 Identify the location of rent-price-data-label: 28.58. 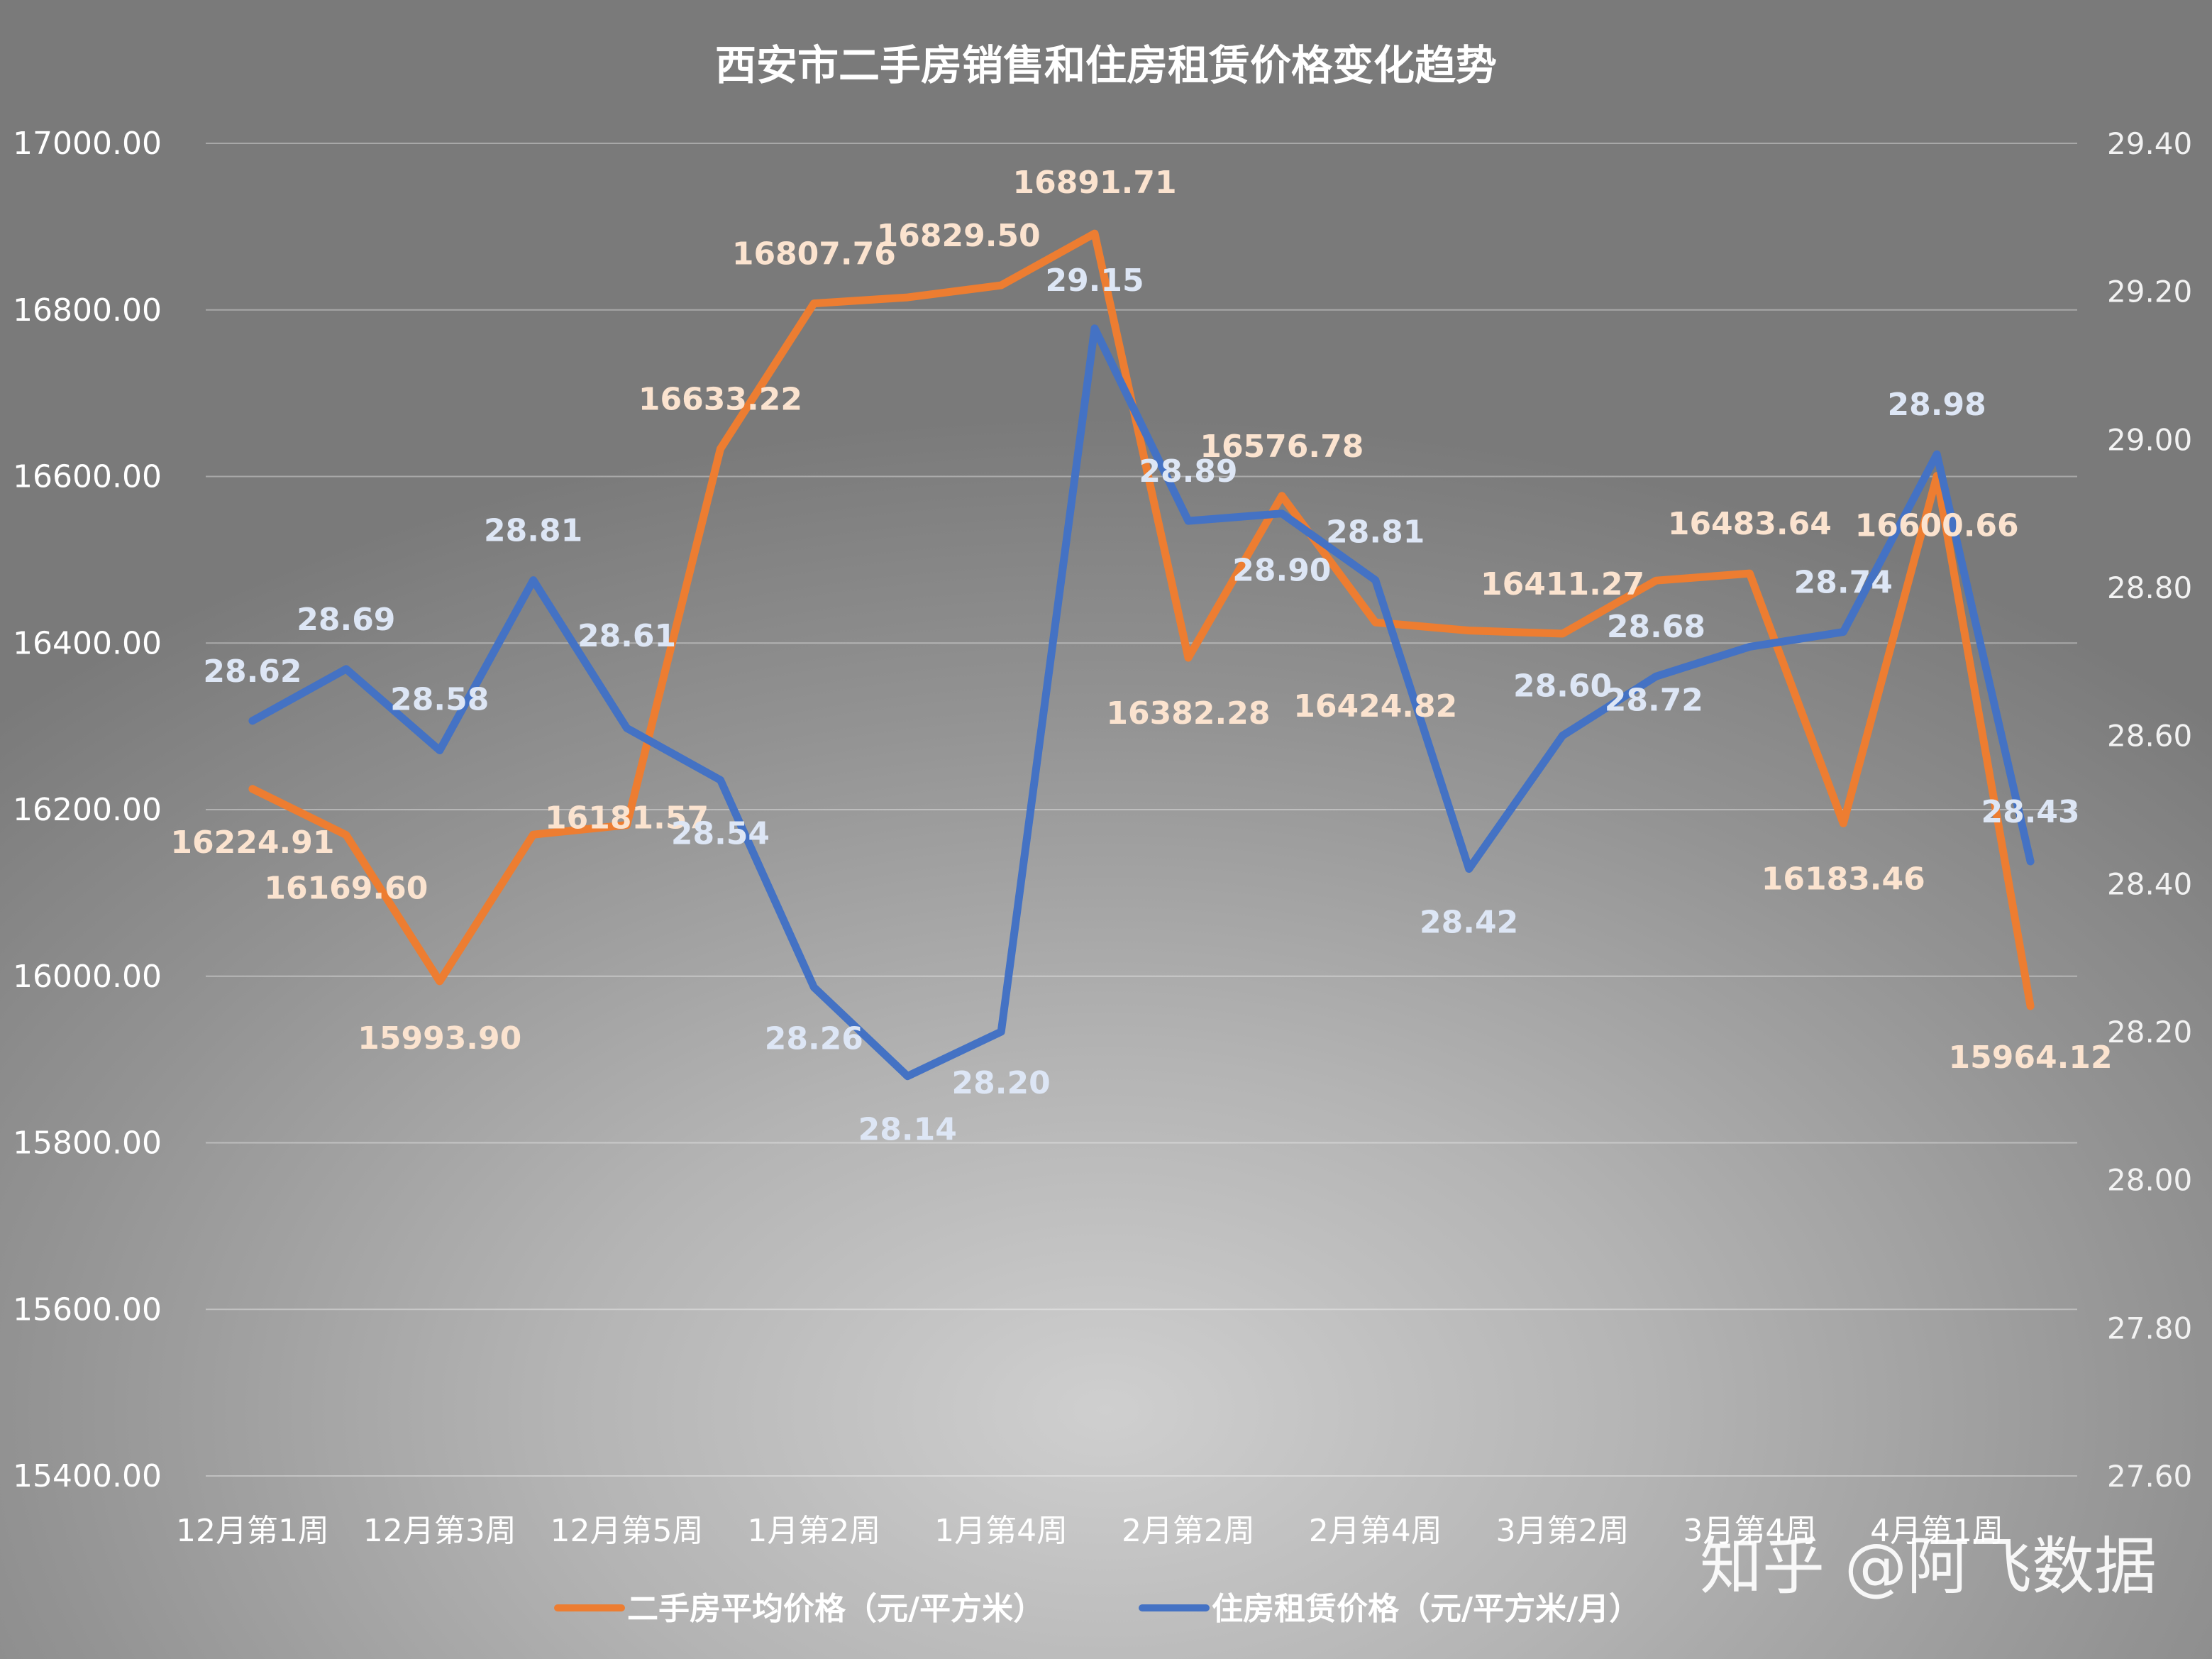
(439, 700).